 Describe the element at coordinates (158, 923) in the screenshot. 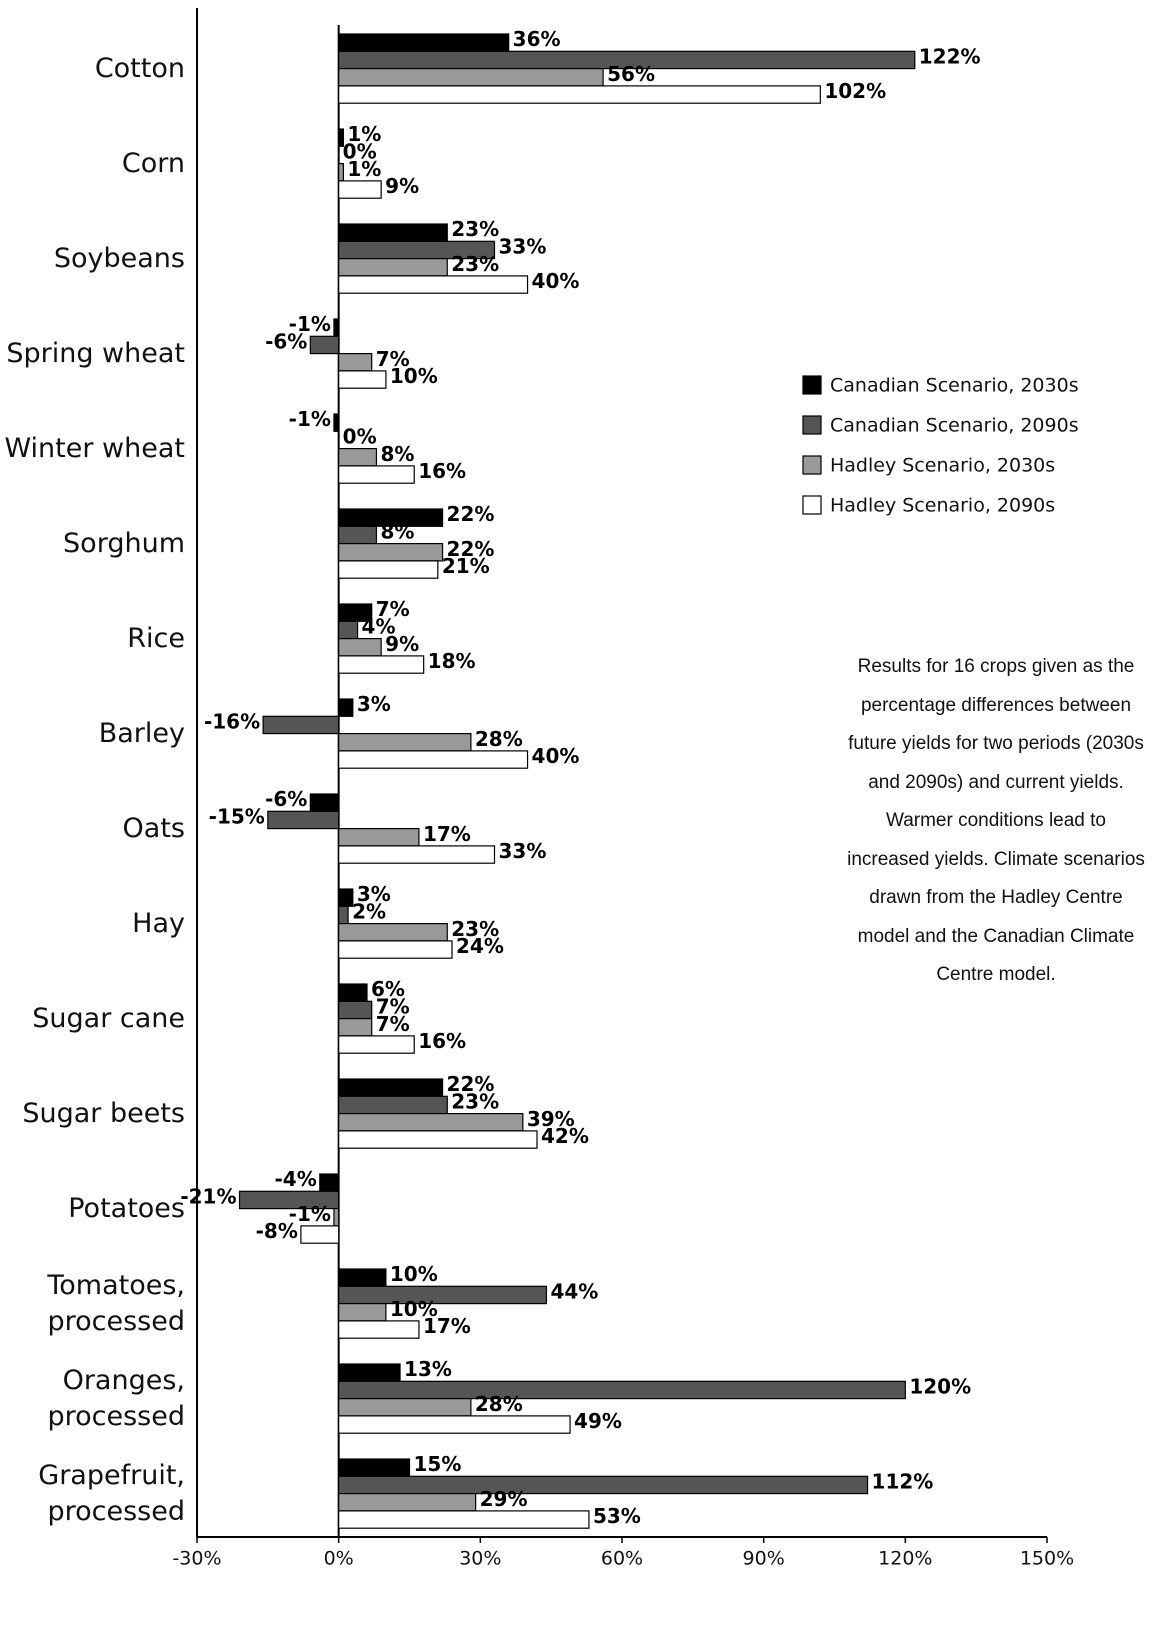

I see `category-label: Hay` at that location.